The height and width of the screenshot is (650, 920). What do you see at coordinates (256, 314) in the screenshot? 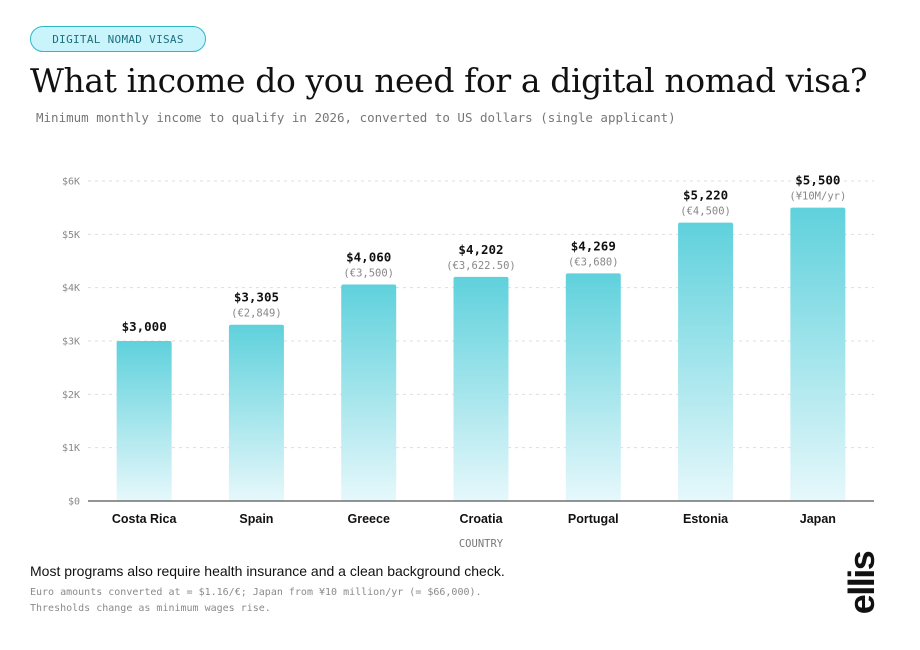
I see `bar-sub-label: (€2,849)` at bounding box center [256, 314].